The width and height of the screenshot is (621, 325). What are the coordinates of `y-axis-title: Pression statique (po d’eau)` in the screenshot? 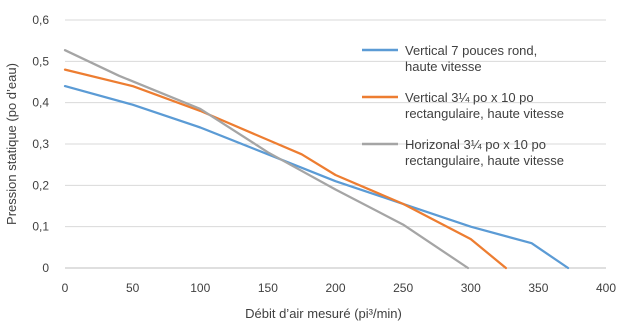 It's located at (11, 144).